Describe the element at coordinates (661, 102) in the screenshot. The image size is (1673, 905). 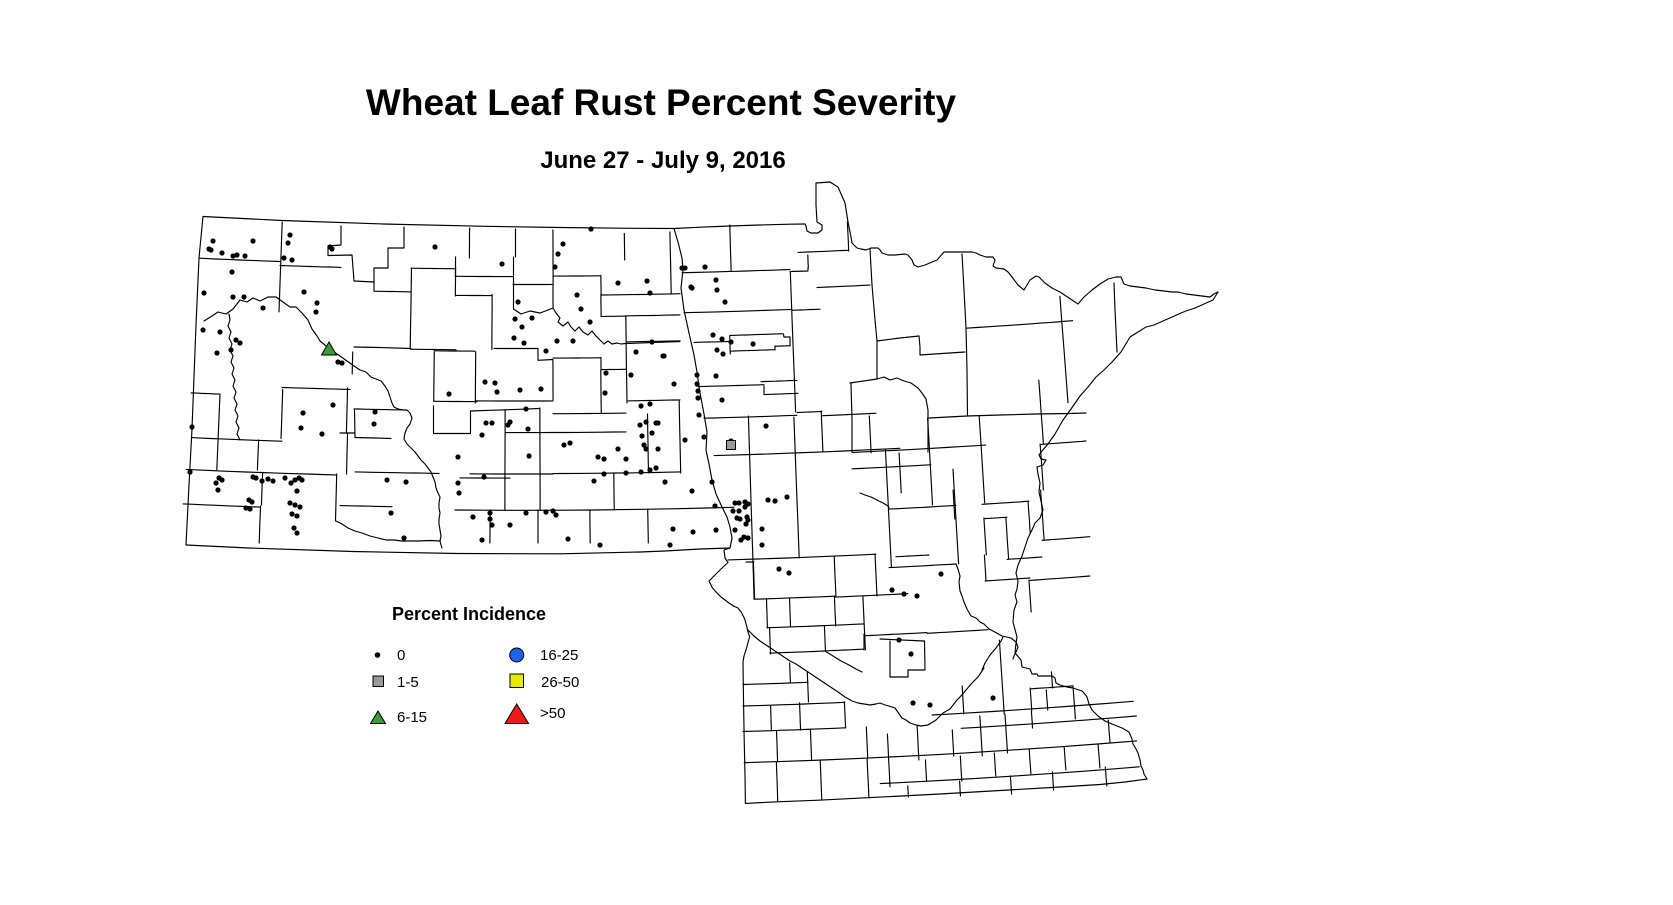
I see `svg-text:Wheat Leaf Rust Percent Severi: Wheat Leaf Rust Percent Severity` at that location.